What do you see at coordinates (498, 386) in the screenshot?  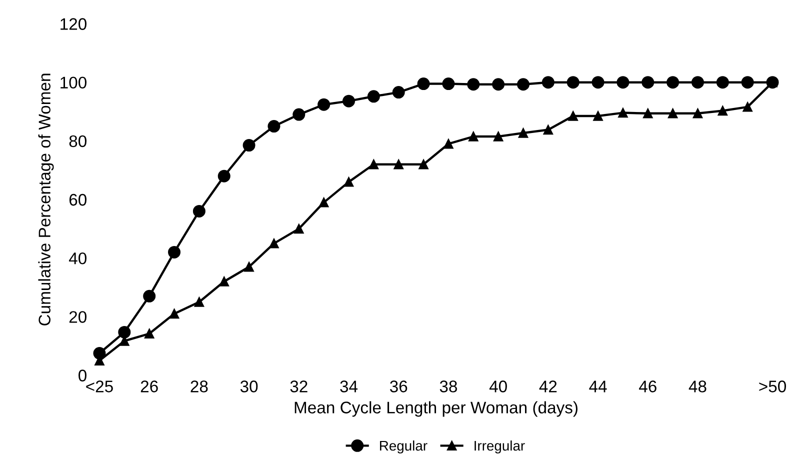 I see `x-tick-label: 40` at bounding box center [498, 386].